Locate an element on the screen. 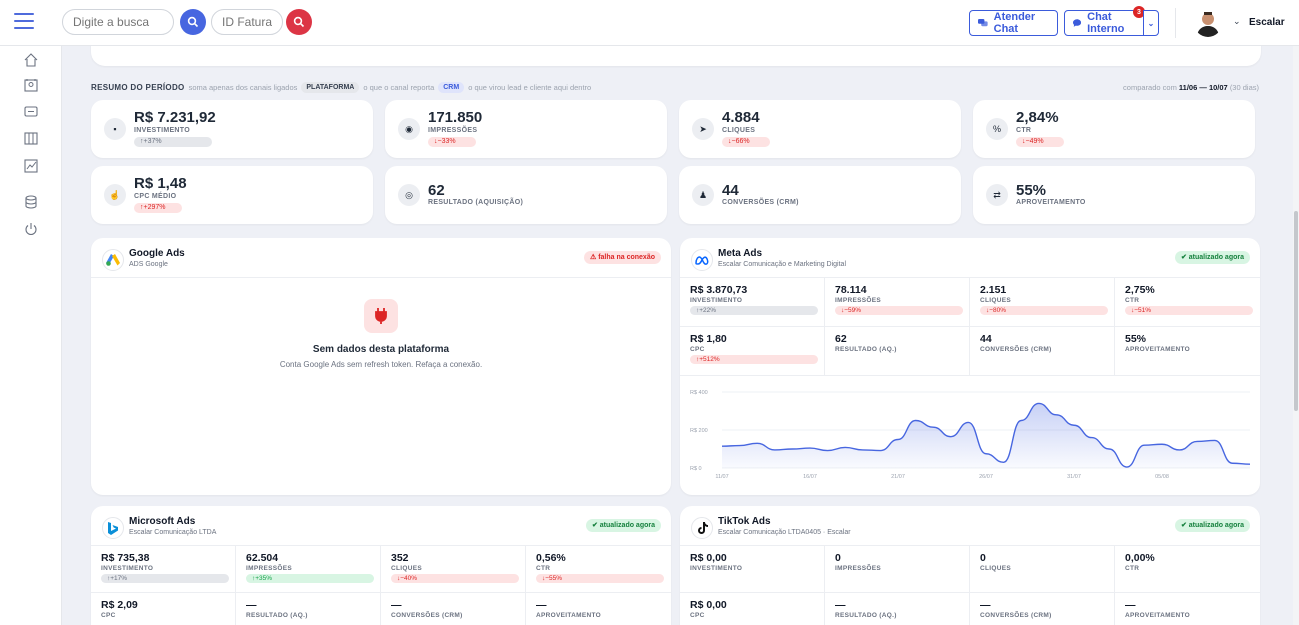 Image resolution: width=1299 pixels, height=625 pixels. kpi-value: 4.884 is located at coordinates (741, 117).